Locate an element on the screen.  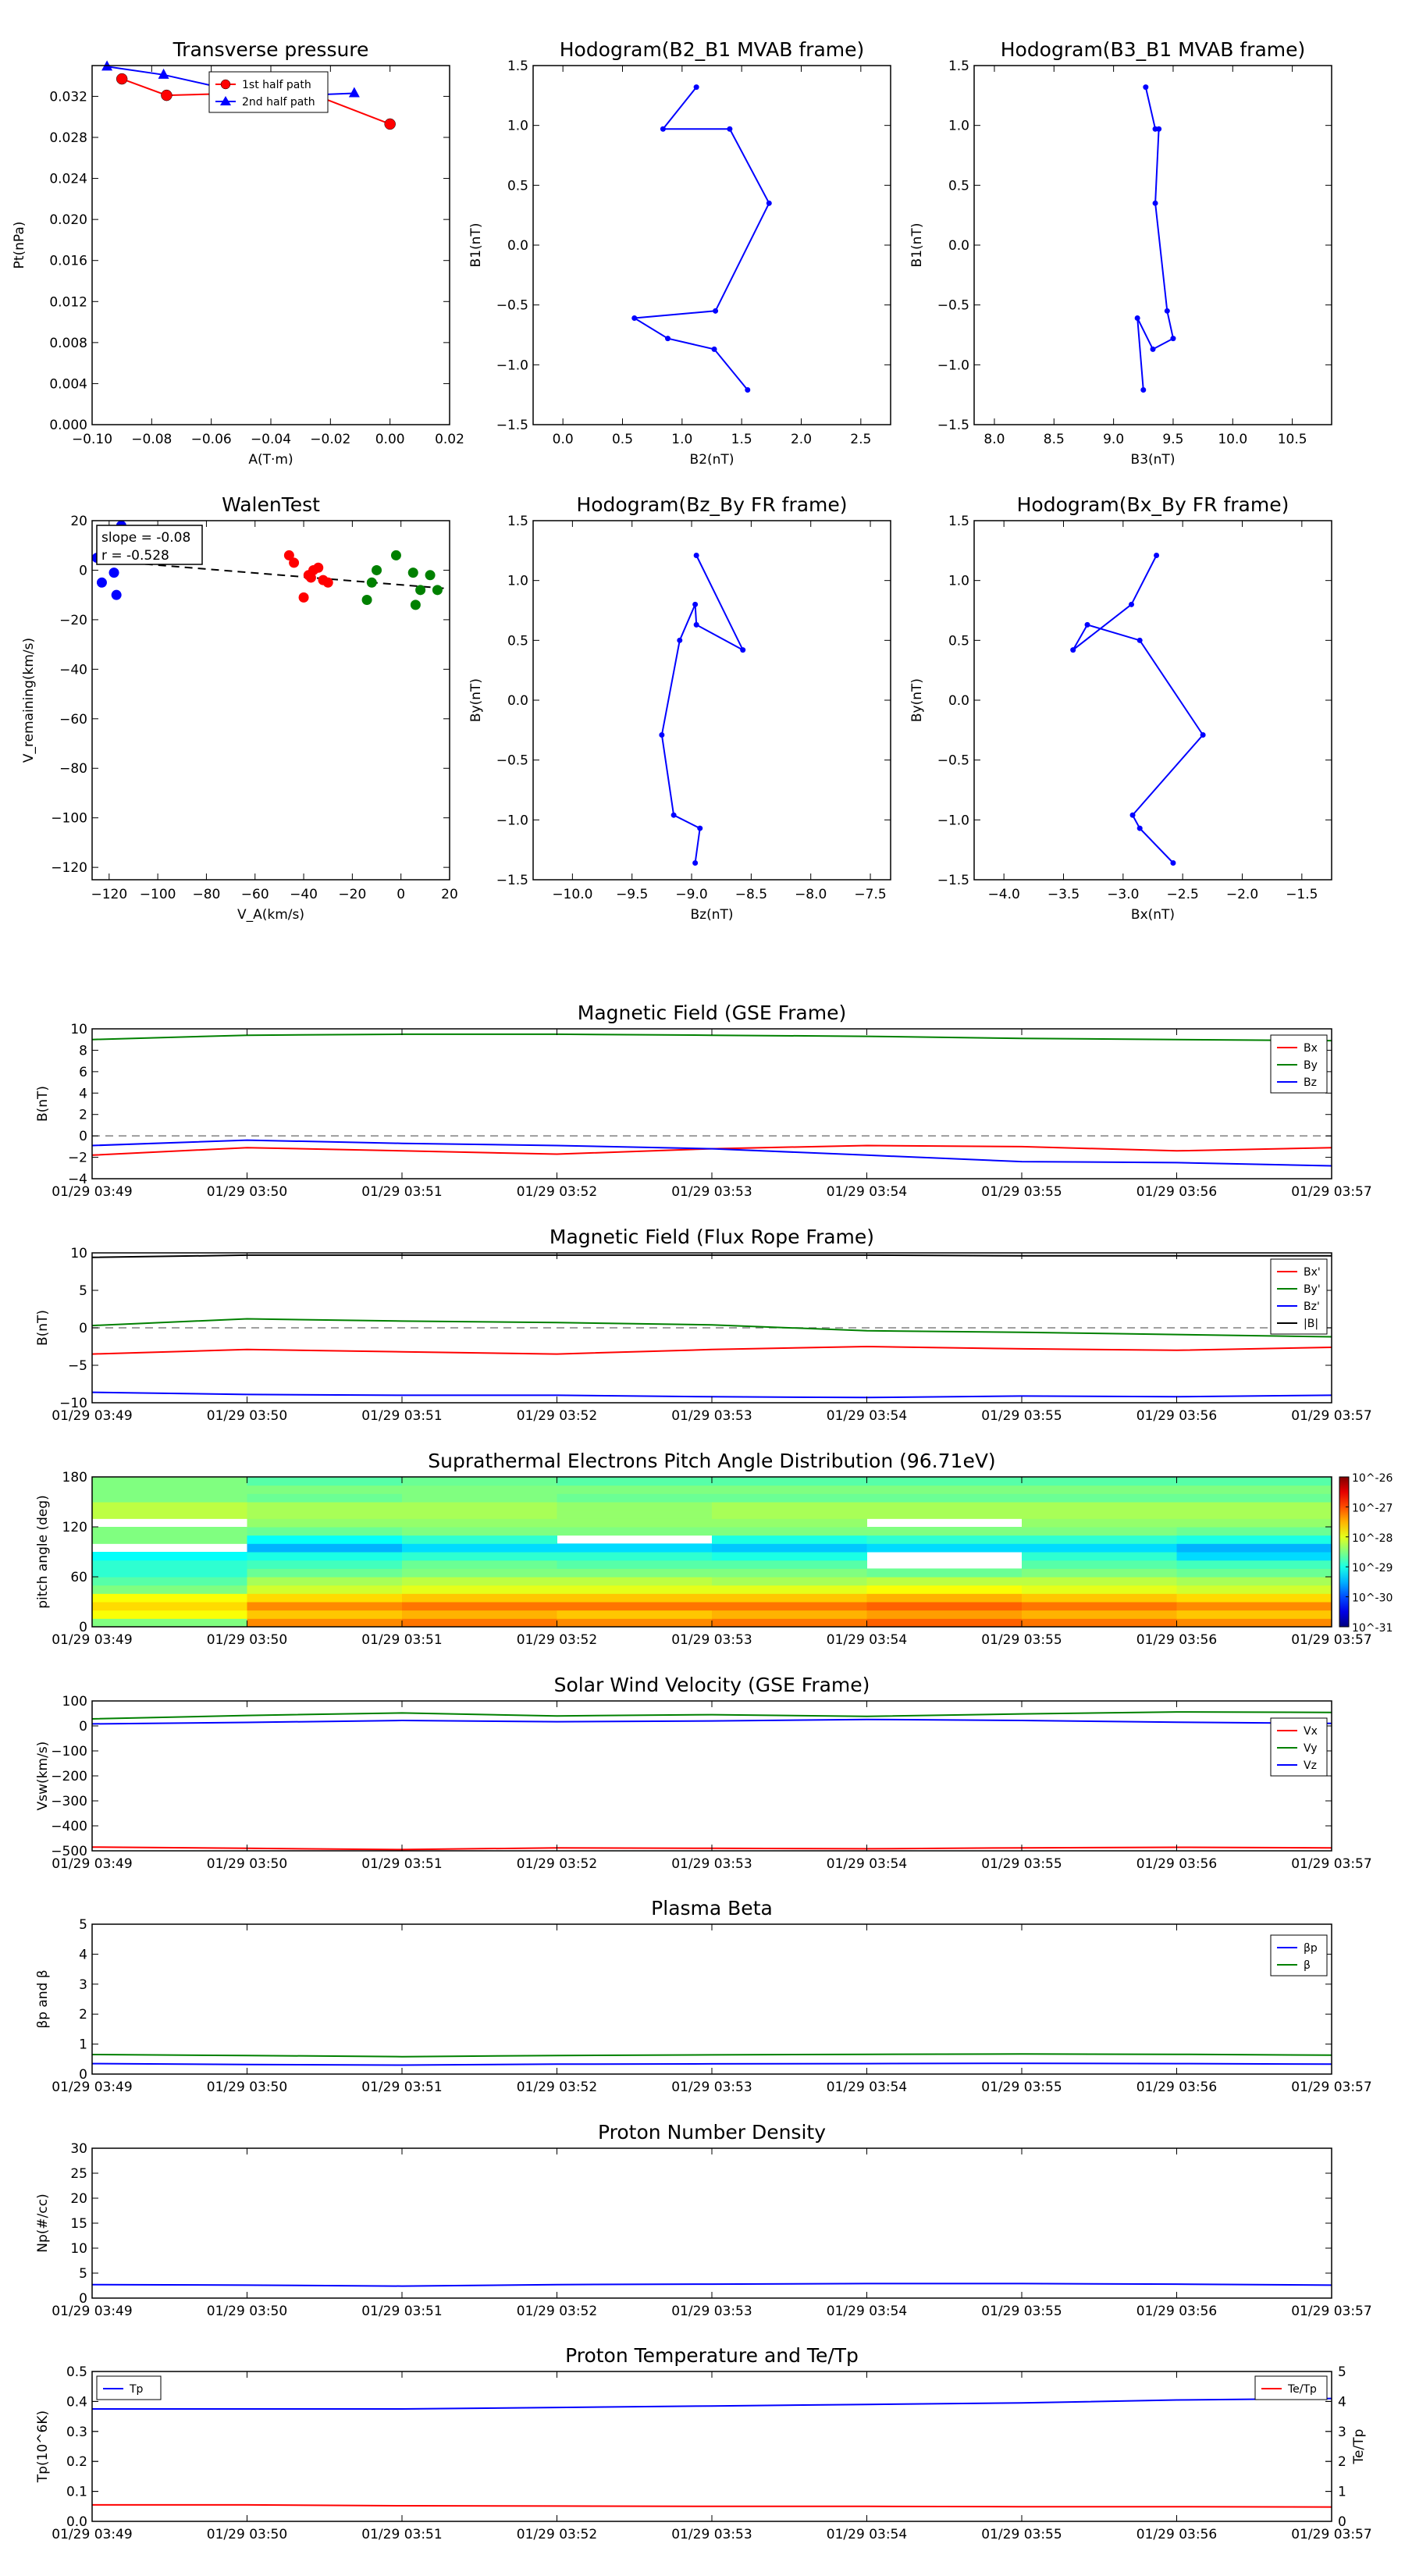
hodogram-2-ytick-label: 1.5 is located at coordinates (959, 66).